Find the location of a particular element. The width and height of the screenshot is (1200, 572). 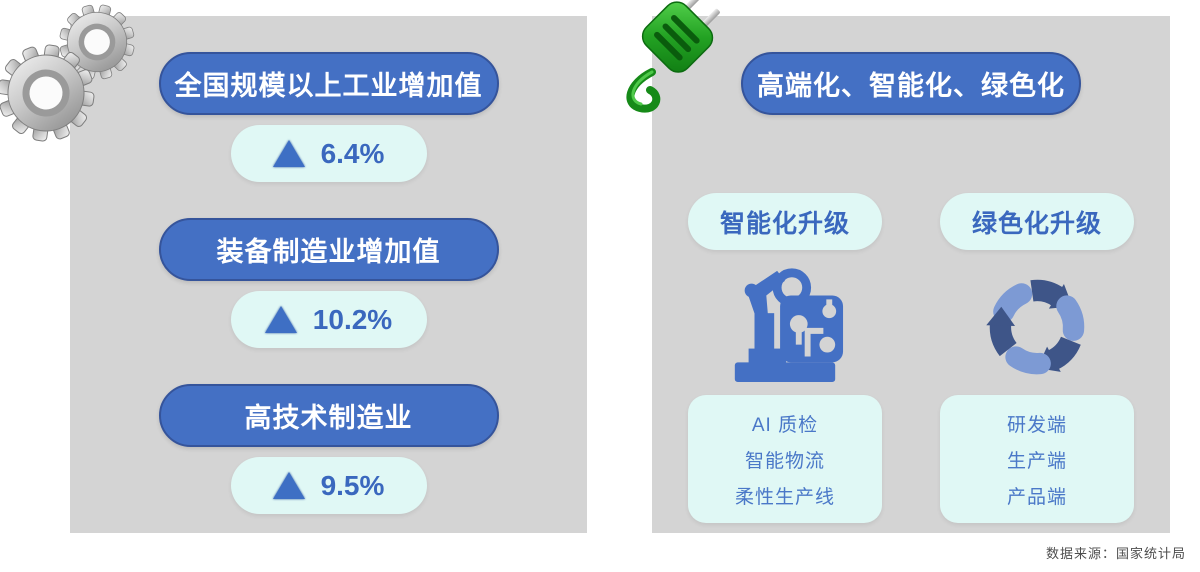

metric-group: 高技术制造业 9.5% is located at coordinates (328, 449).